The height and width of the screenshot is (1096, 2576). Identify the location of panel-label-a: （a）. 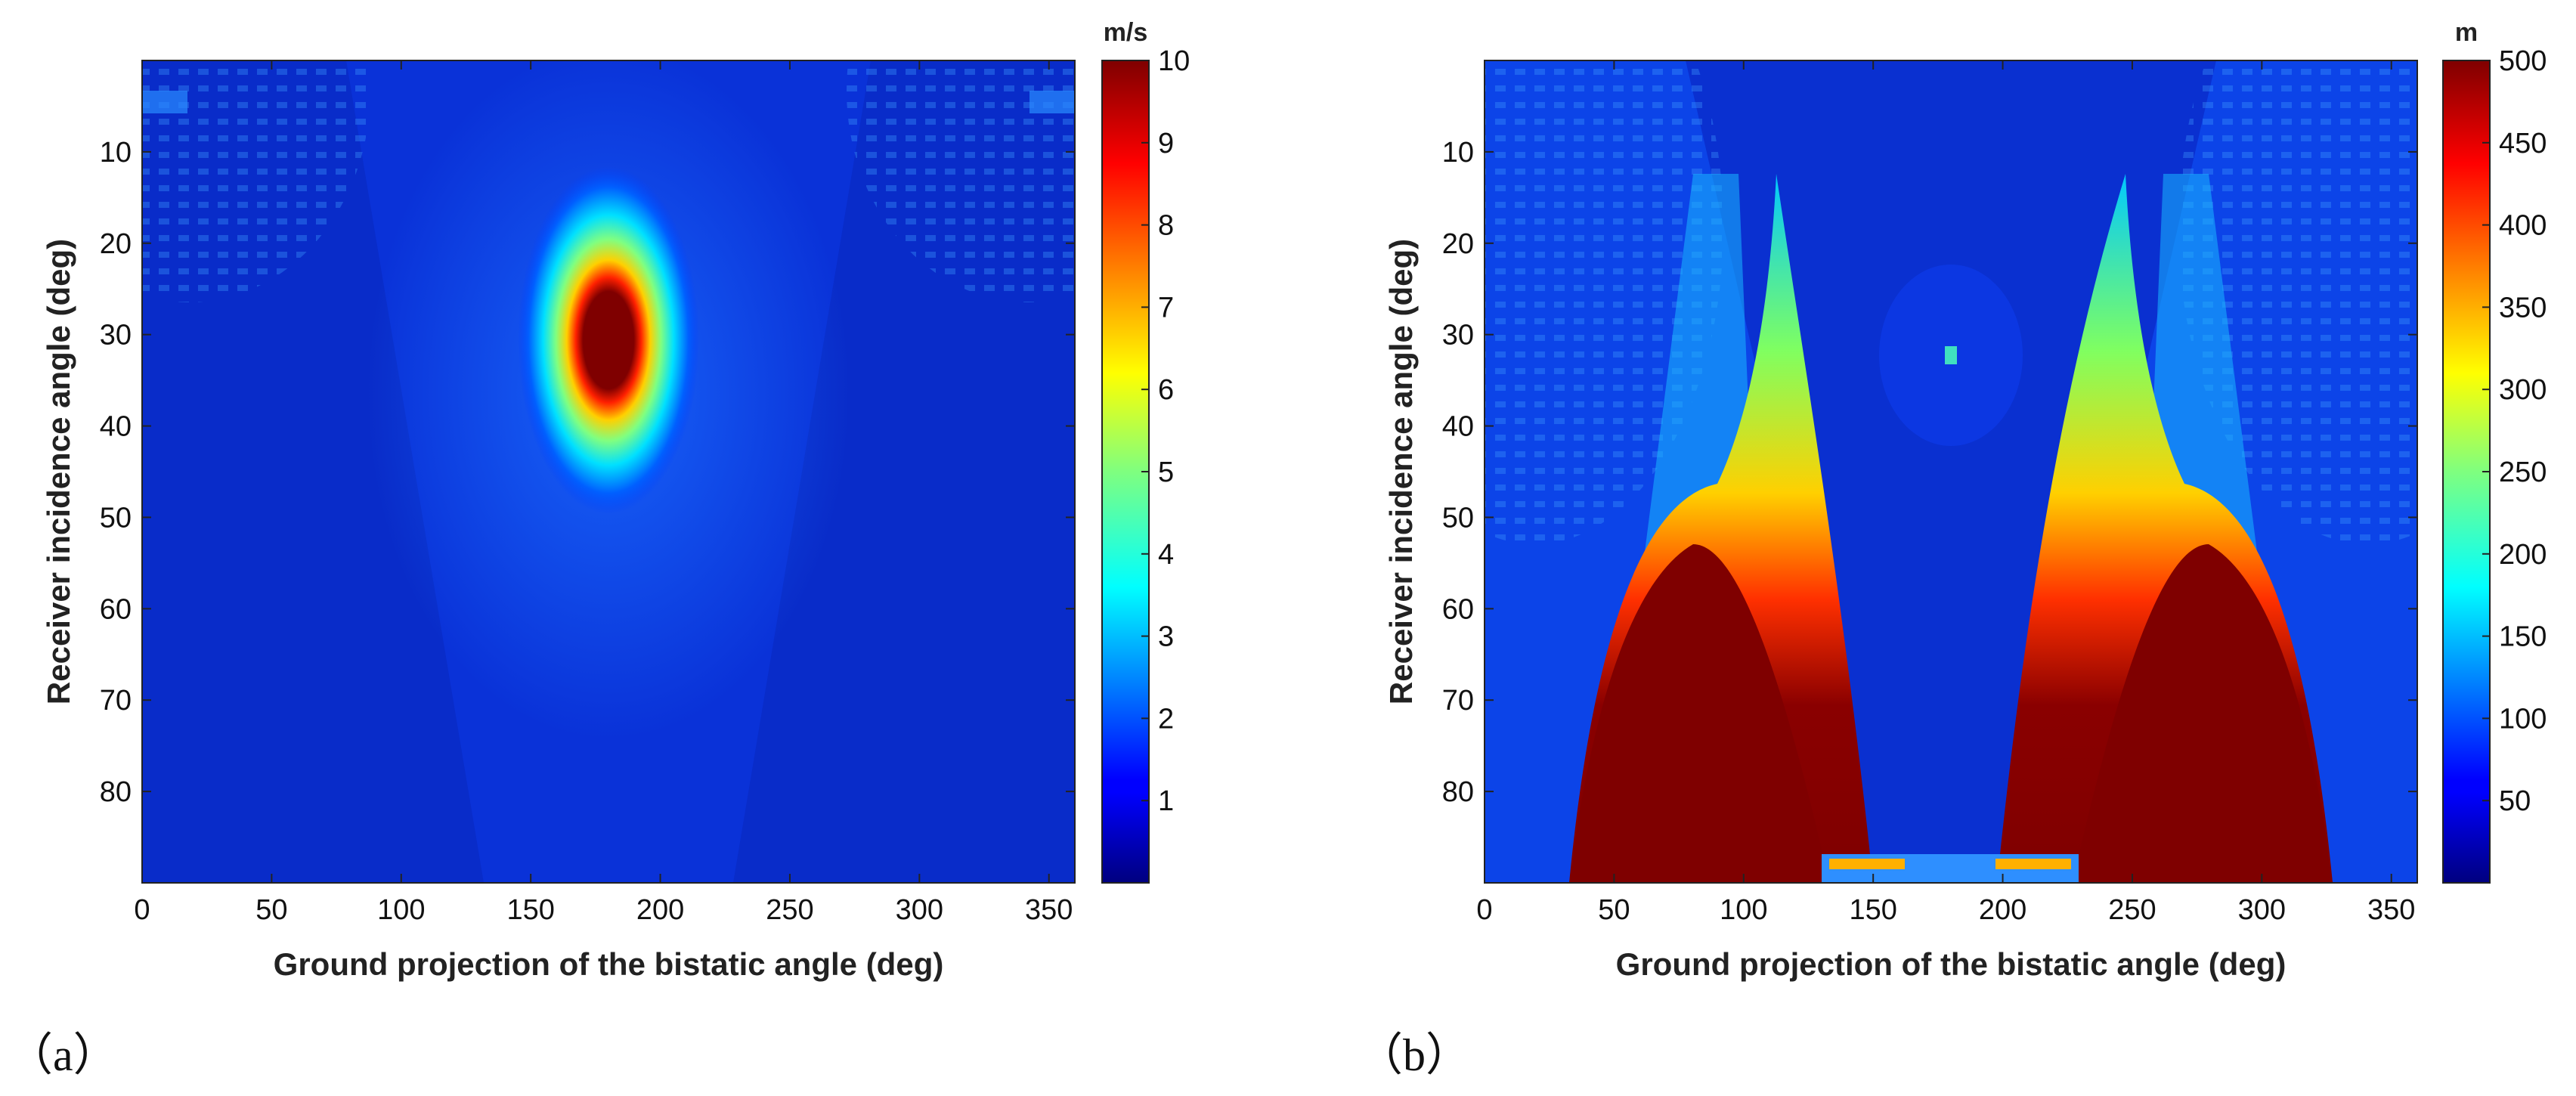
(63, 1055).